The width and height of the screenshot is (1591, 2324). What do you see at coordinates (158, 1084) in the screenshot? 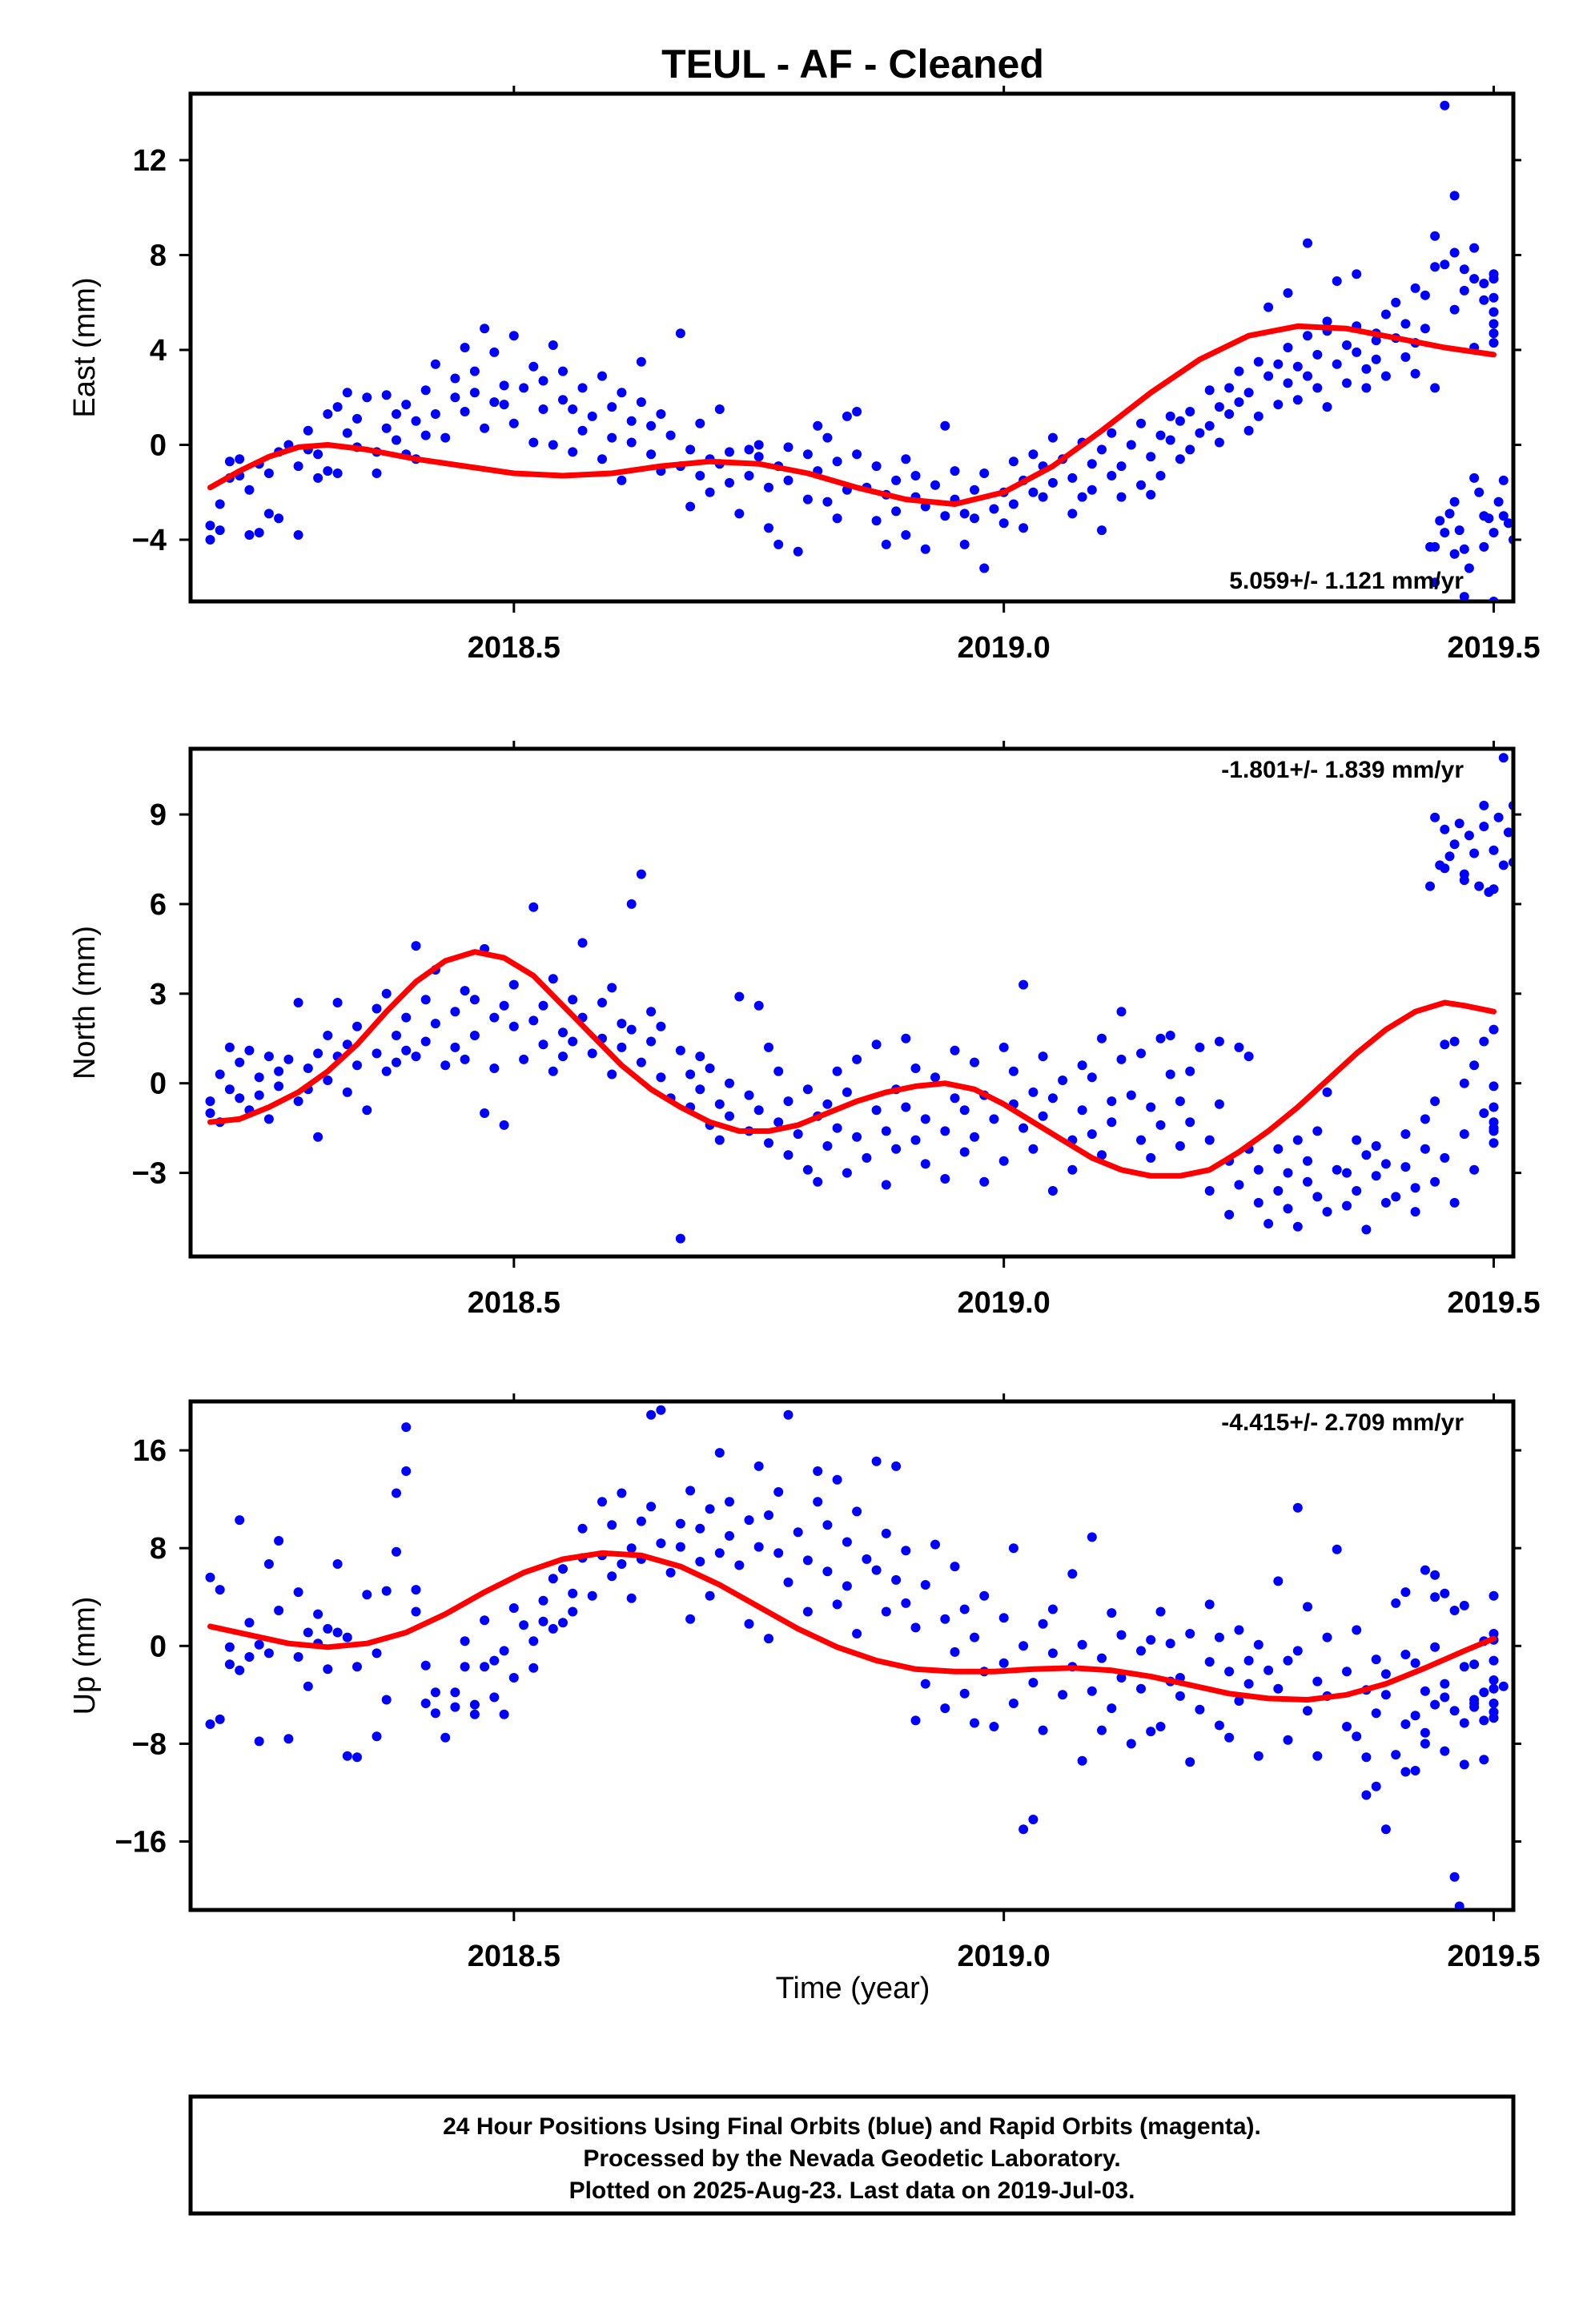
I see `north-y-tick-label: 0` at bounding box center [158, 1084].